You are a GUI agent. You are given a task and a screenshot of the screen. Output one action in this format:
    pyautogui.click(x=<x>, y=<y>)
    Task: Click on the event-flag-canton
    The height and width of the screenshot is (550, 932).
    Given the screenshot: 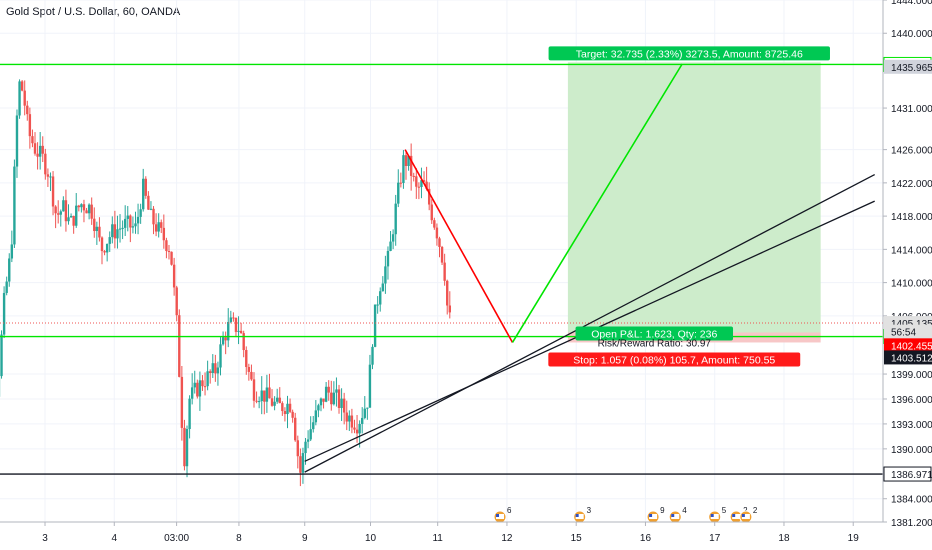 What is the action you would take?
    pyautogui.click(x=577, y=515)
    